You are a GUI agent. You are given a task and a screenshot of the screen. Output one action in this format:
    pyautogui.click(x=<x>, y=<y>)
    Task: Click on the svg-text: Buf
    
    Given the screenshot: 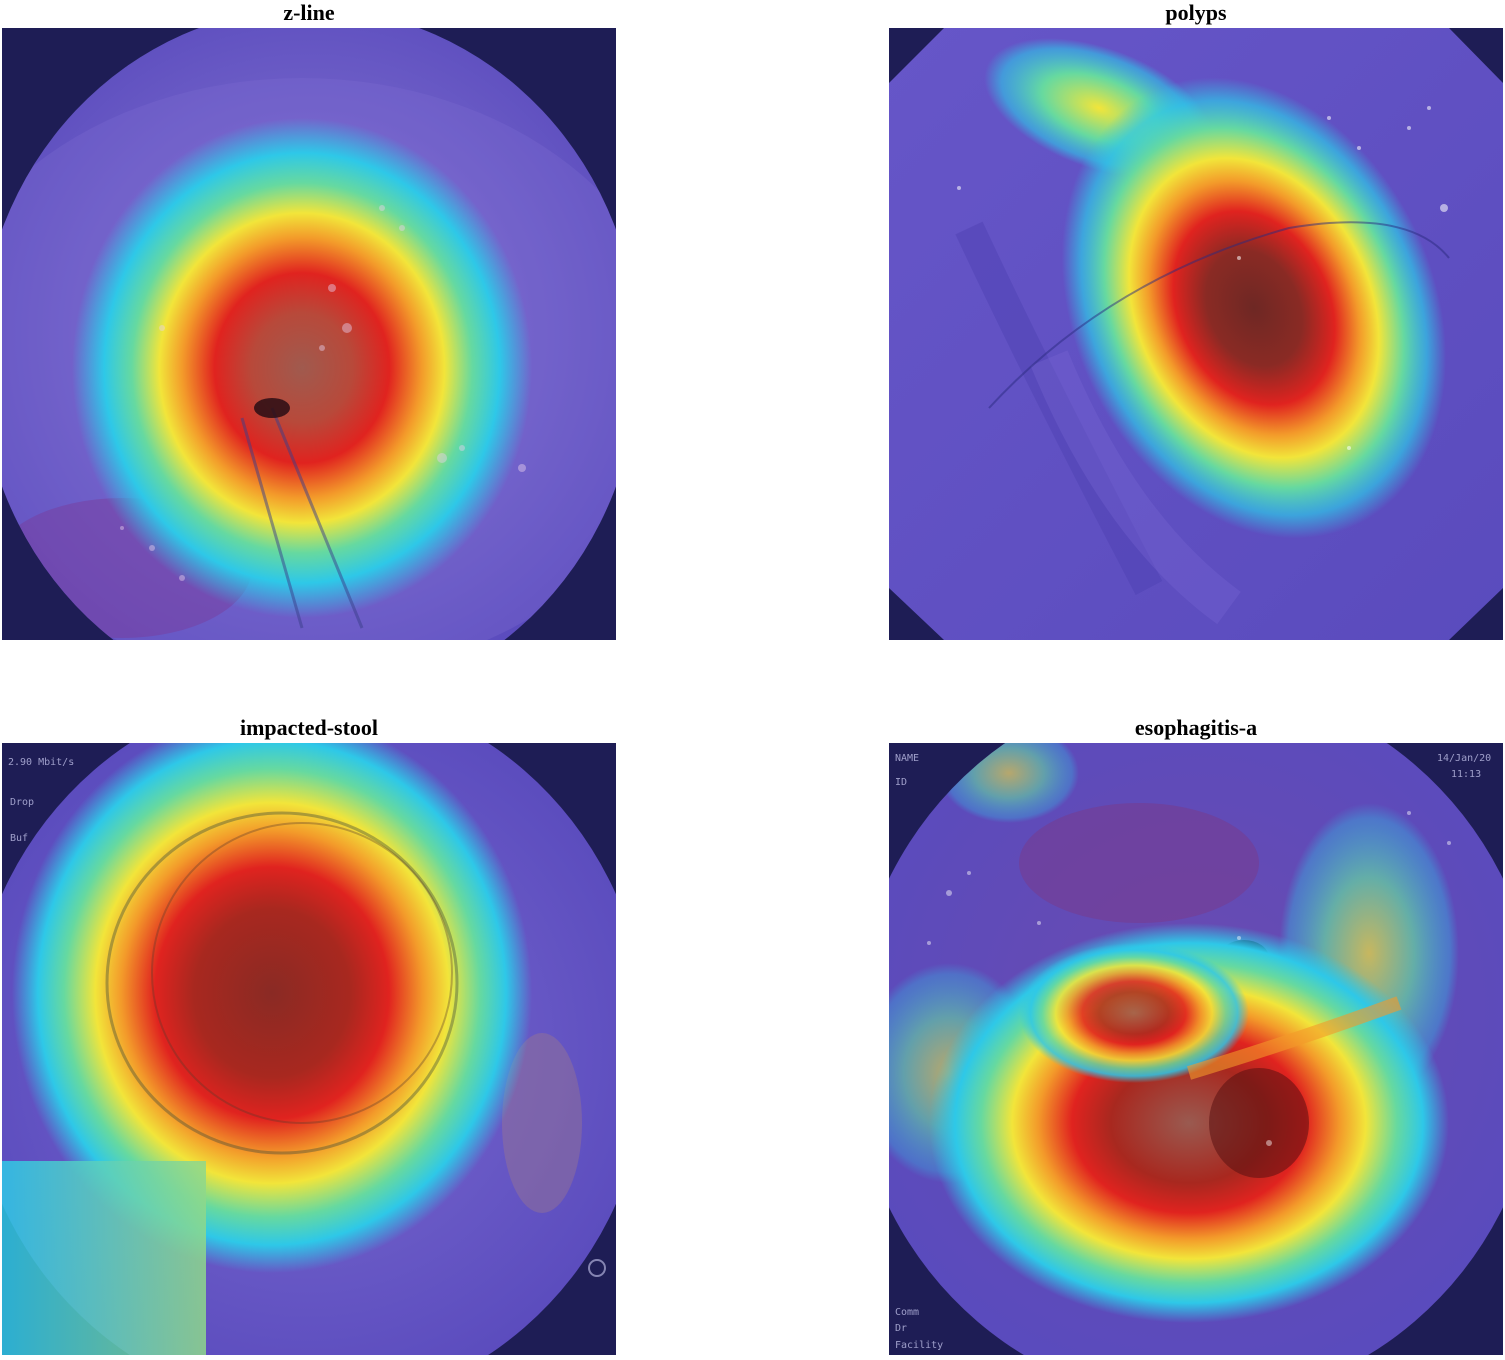 What is the action you would take?
    pyautogui.click(x=19, y=838)
    